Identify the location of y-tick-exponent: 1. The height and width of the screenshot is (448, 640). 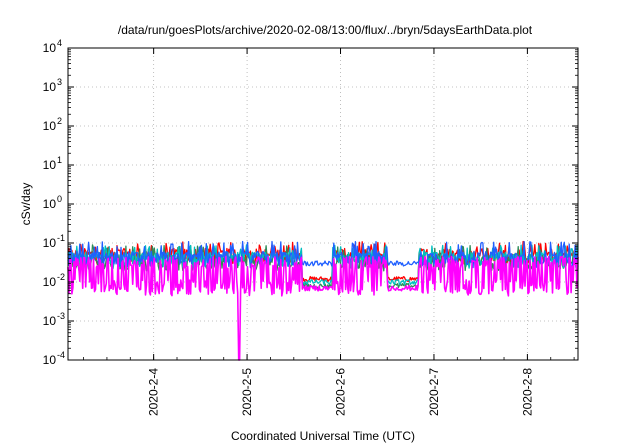
(59, 160).